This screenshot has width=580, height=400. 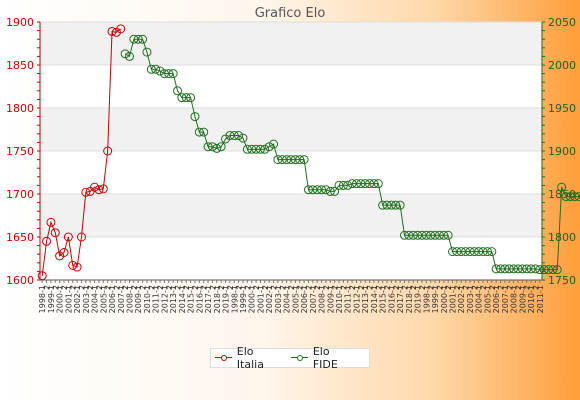 I want to click on x-tick-label: 2002-1, so click(x=77, y=299).